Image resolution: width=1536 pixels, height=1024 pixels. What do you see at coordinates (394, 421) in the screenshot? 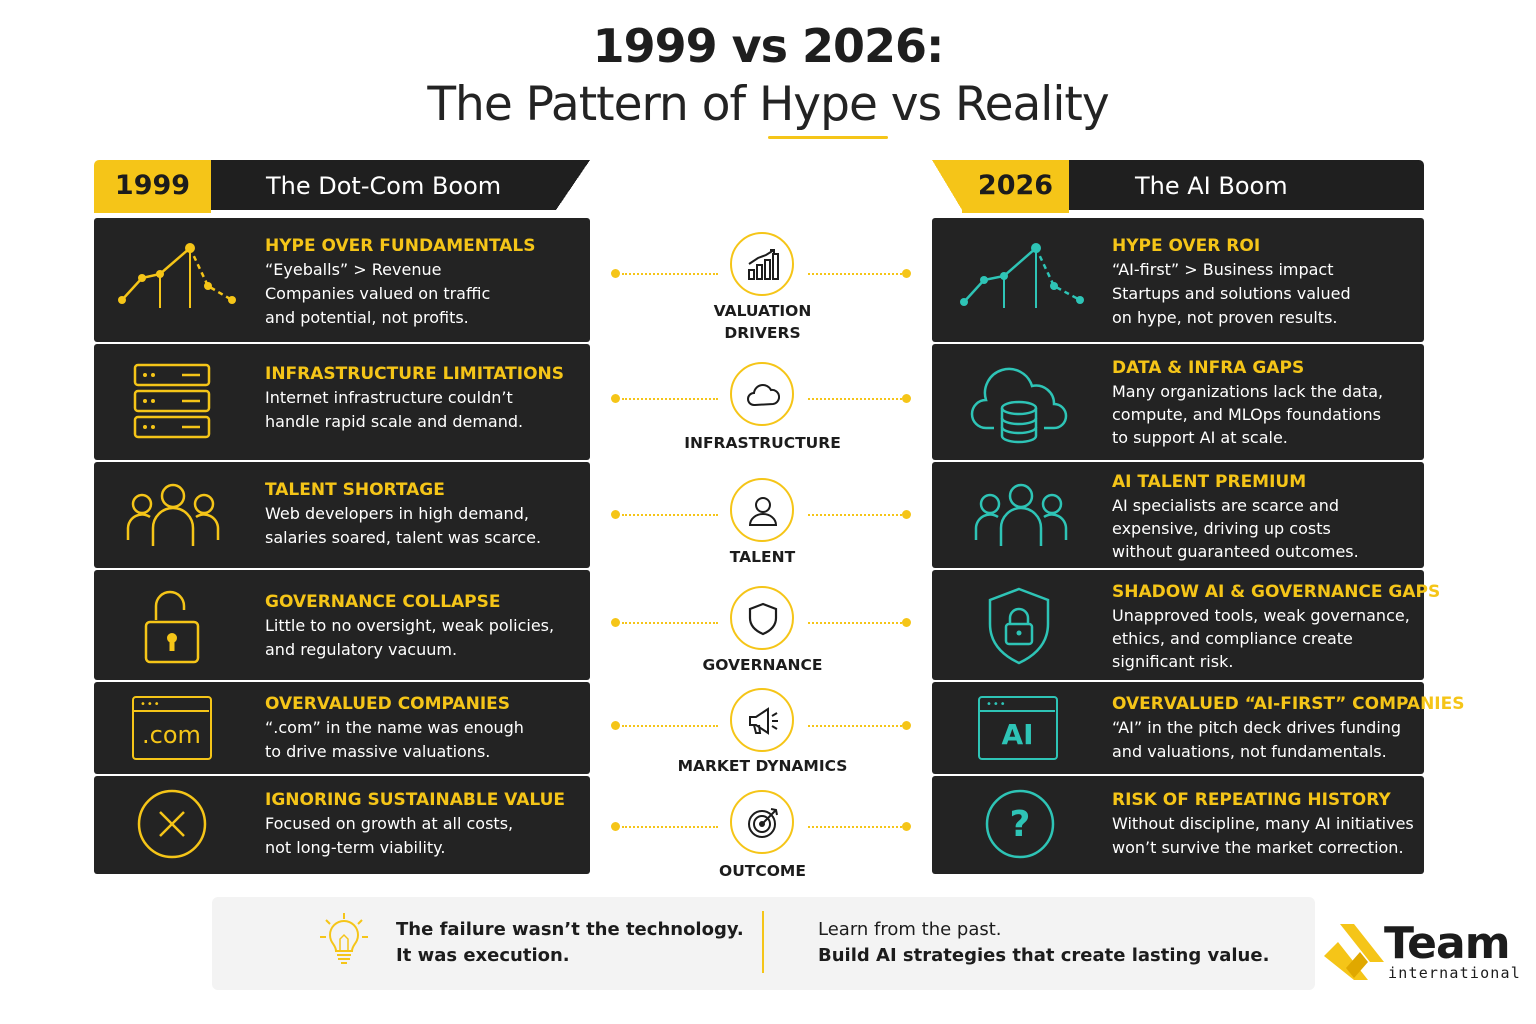
I see `row-line: handle rapid scale and demand.` at bounding box center [394, 421].